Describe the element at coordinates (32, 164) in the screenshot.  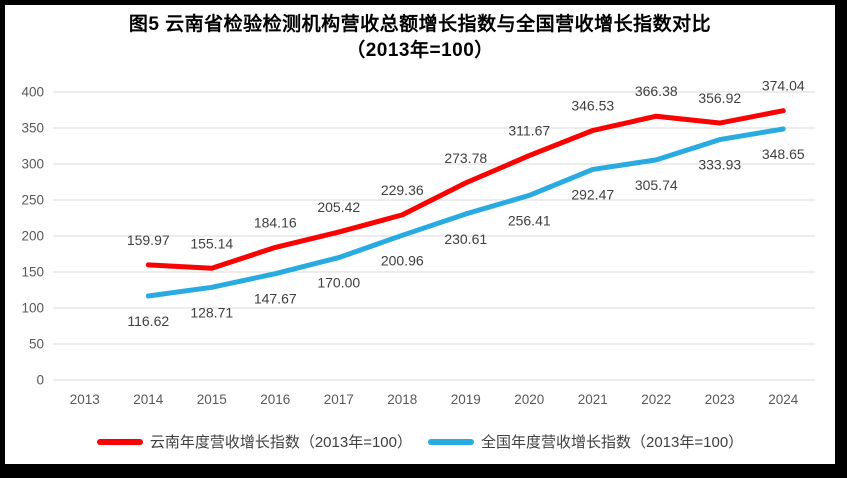
I see `y-tick-label-300: 300` at that location.